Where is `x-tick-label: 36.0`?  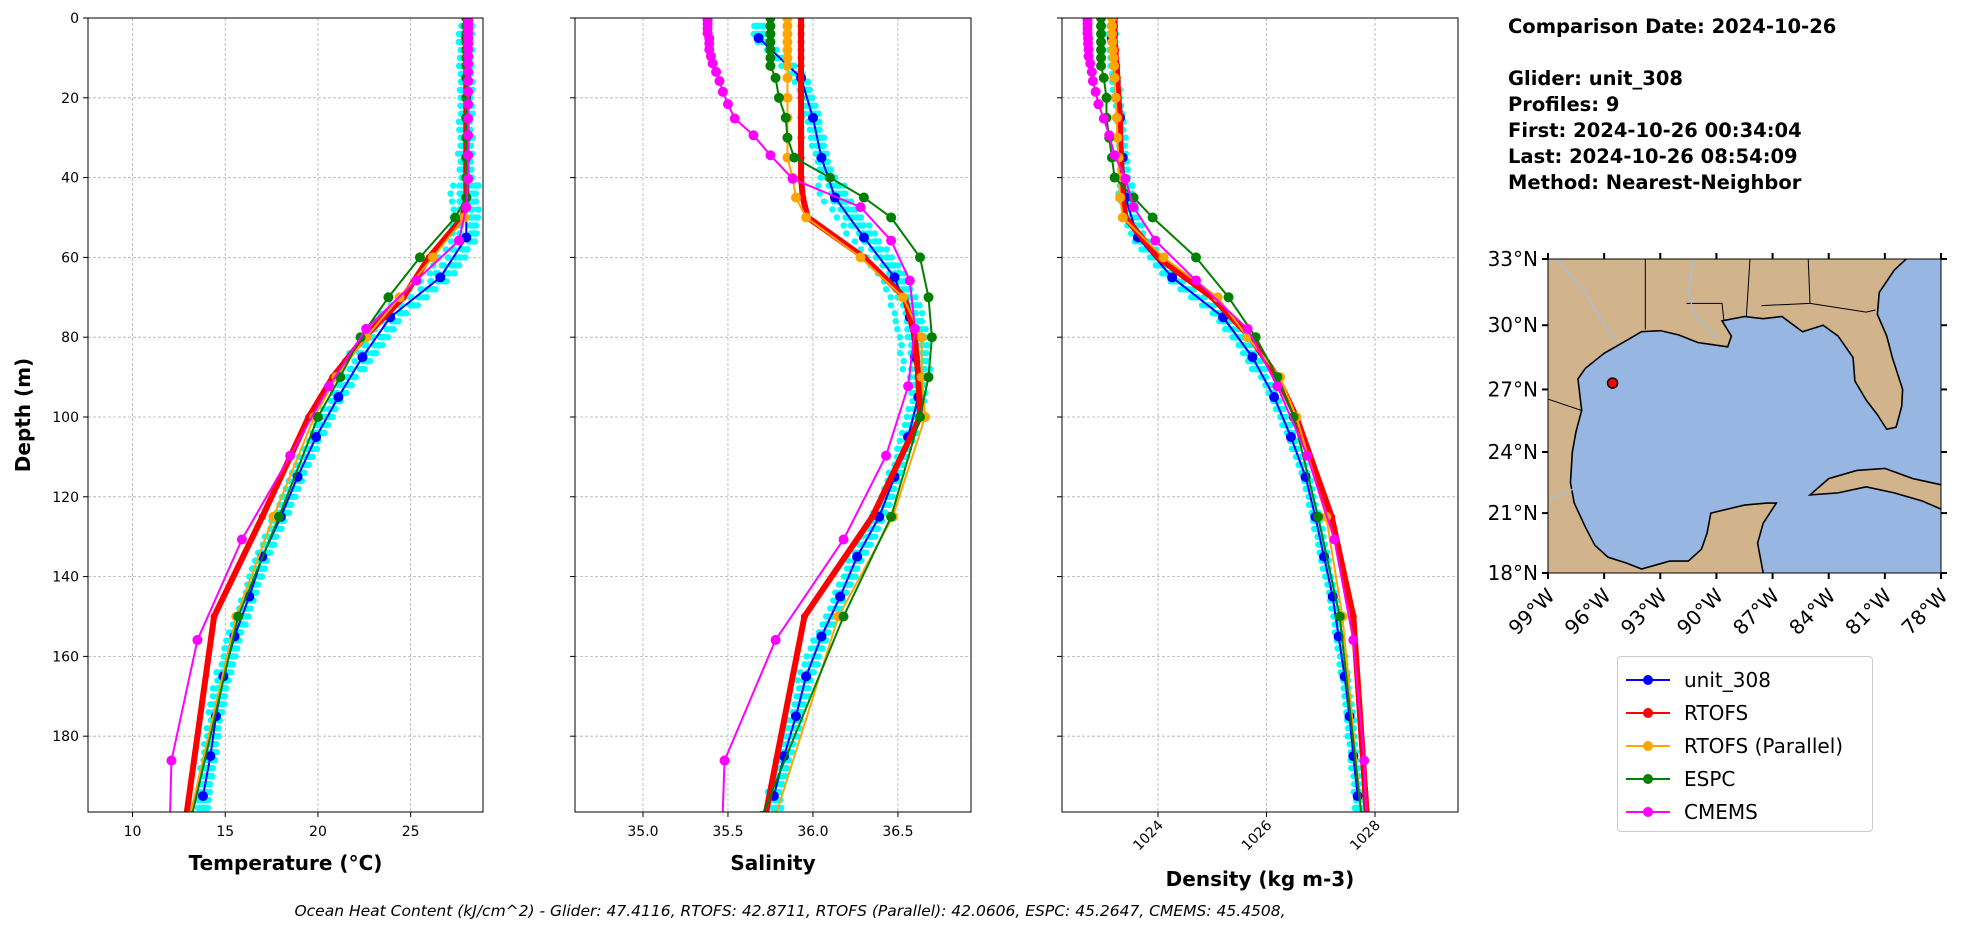 x-tick-label: 36.0 is located at coordinates (812, 832).